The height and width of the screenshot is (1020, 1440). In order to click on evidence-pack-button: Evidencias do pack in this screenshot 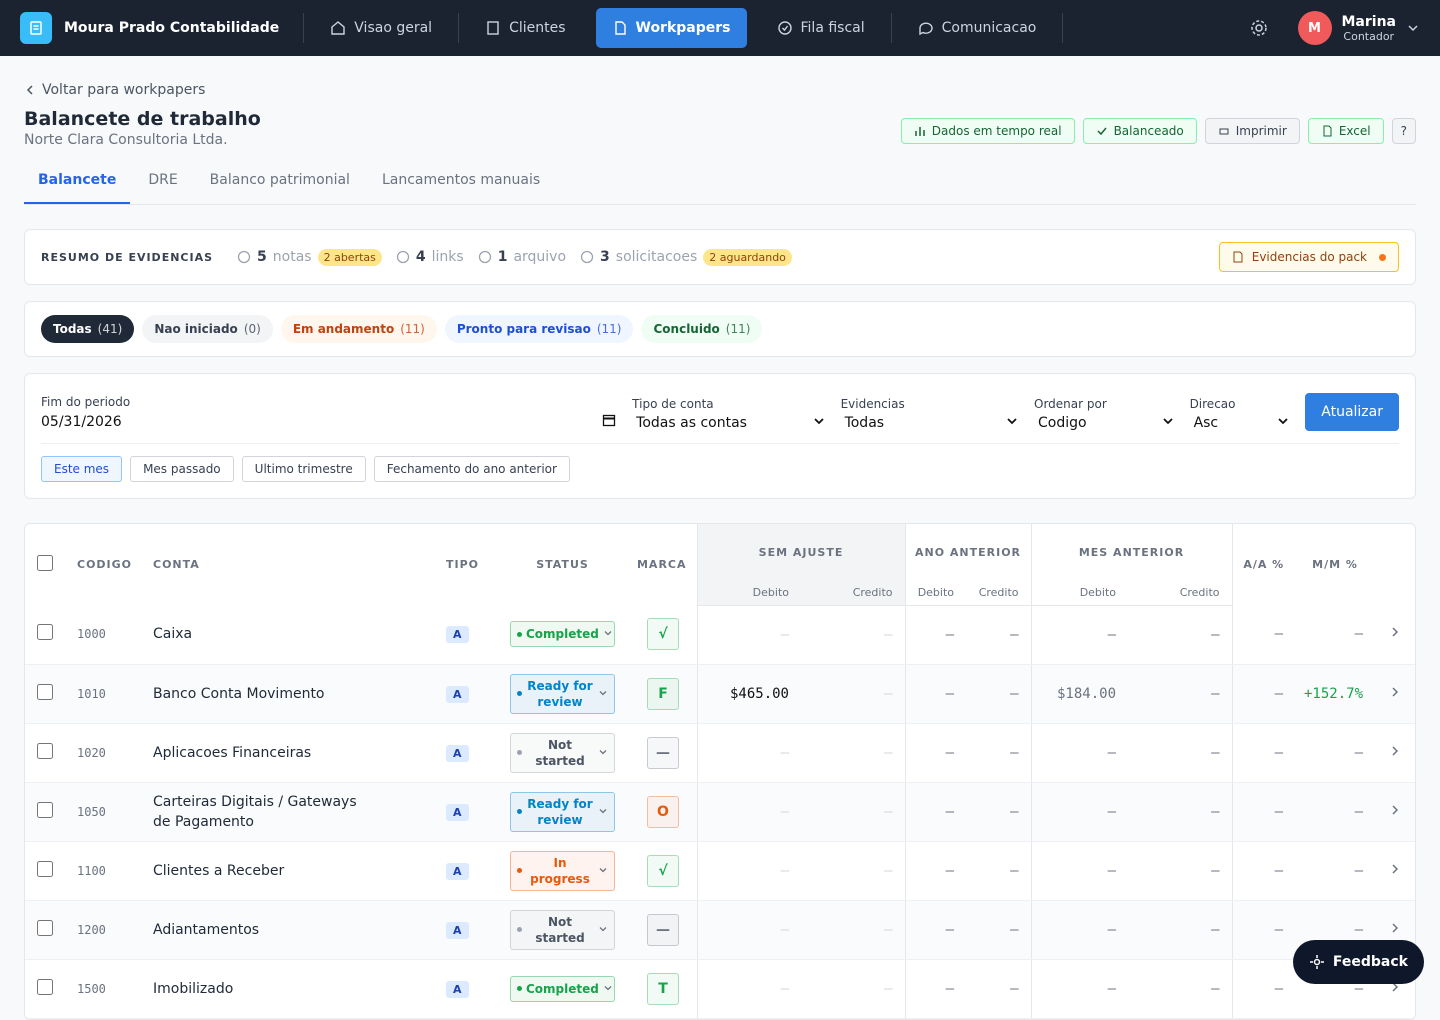, I will do `click(1308, 257)`.